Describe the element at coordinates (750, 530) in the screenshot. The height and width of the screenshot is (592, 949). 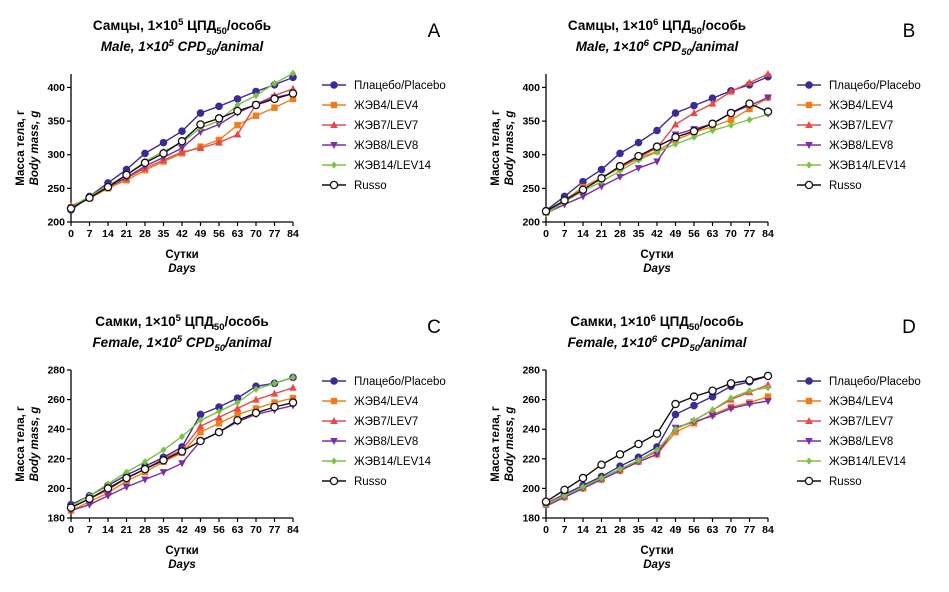
I see `x-tick-label: 77` at that location.